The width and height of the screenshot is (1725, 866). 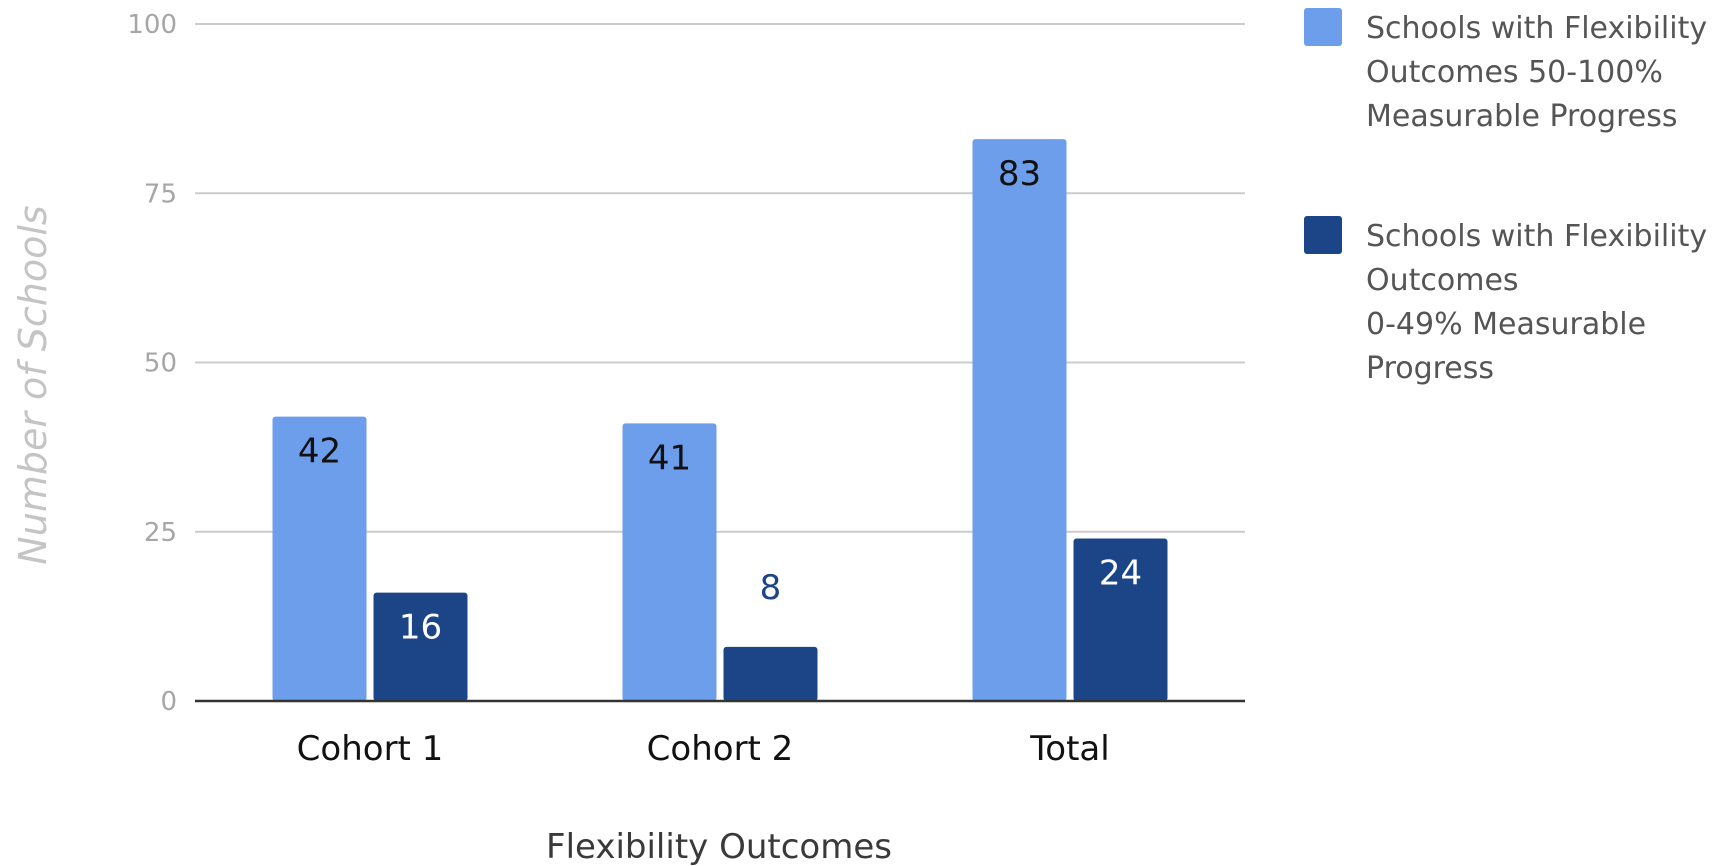 I want to click on x-axis-ticks: Cohort 1 Cohort 2 Total, so click(x=703, y=749).